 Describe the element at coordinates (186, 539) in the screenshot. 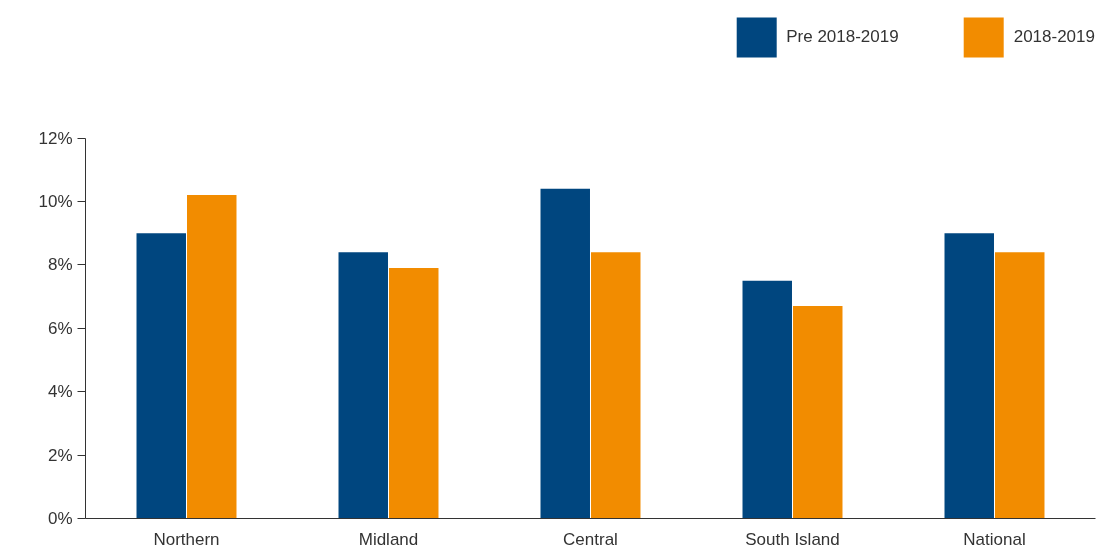

I see `x-tick-label: Northern` at that location.